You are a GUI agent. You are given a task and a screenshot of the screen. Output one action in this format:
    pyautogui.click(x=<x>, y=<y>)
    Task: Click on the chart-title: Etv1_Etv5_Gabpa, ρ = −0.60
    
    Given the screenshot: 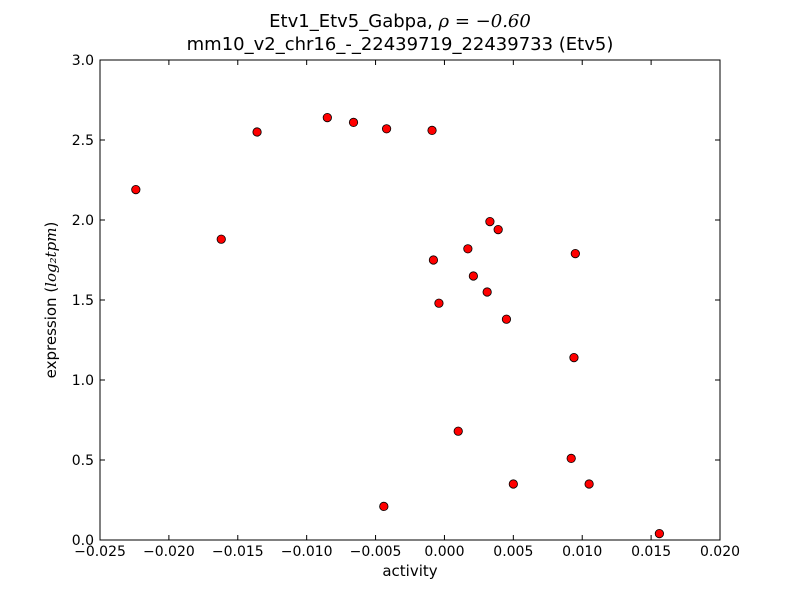 What is the action you would take?
    pyautogui.click(x=400, y=21)
    